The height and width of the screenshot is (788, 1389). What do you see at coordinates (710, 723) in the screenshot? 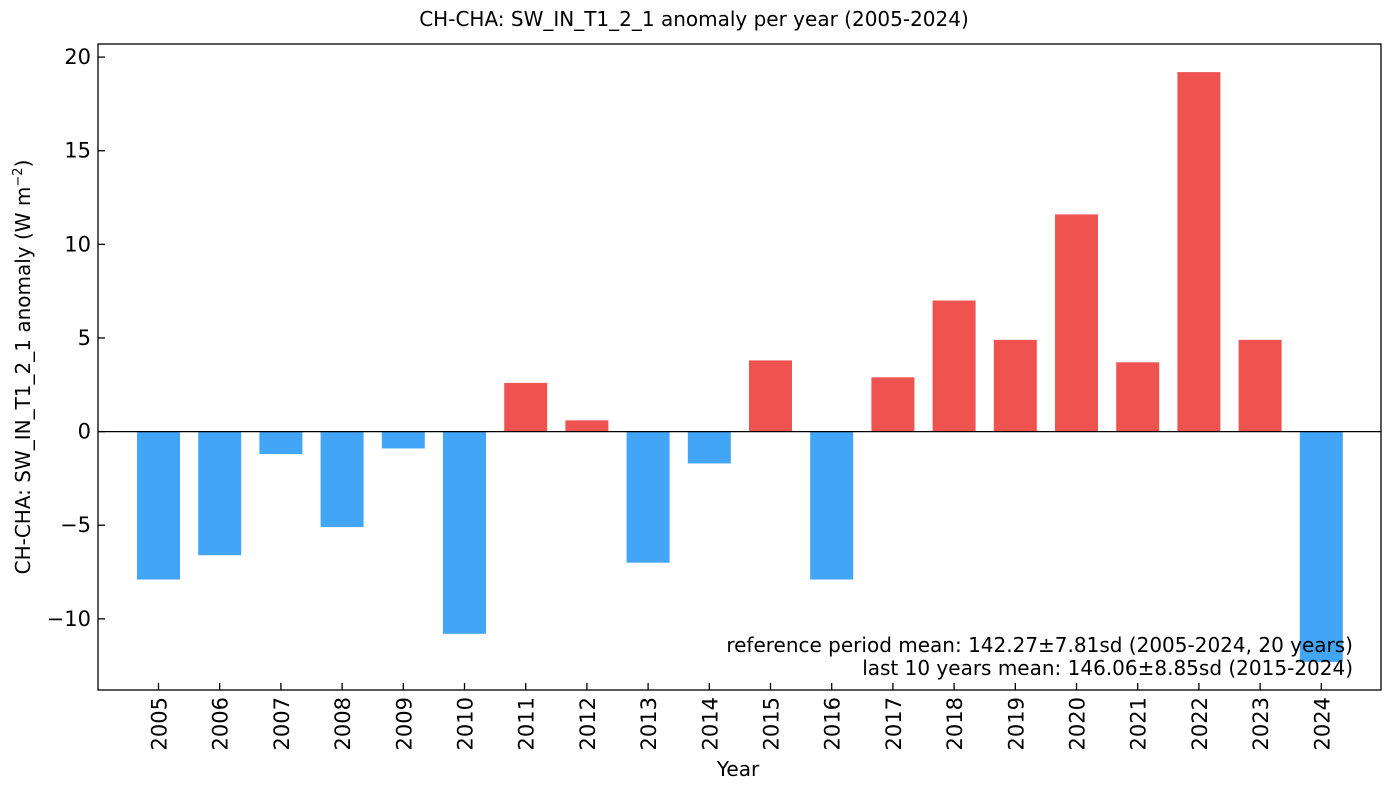
I see `x-tick-label: 2014` at bounding box center [710, 723].